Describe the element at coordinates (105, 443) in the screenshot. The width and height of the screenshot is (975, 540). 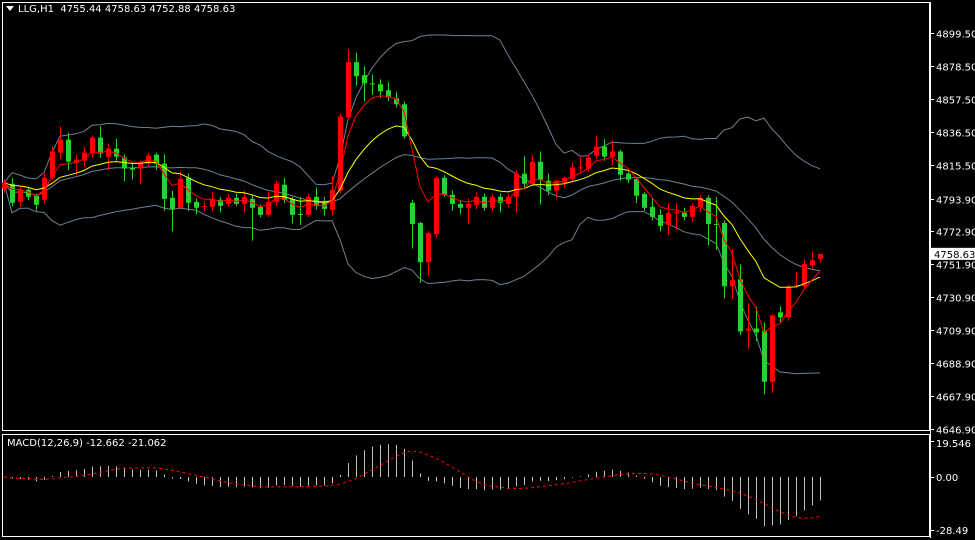
I see `macd-main-value: -12.662` at that location.